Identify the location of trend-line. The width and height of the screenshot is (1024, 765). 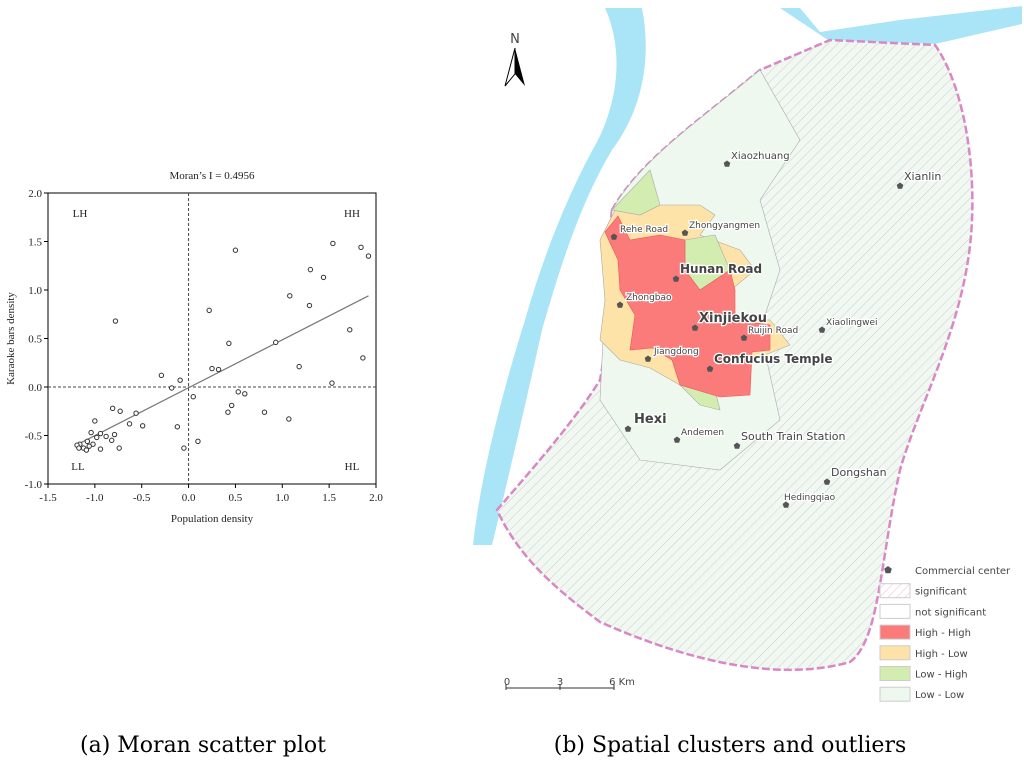
(222, 370).